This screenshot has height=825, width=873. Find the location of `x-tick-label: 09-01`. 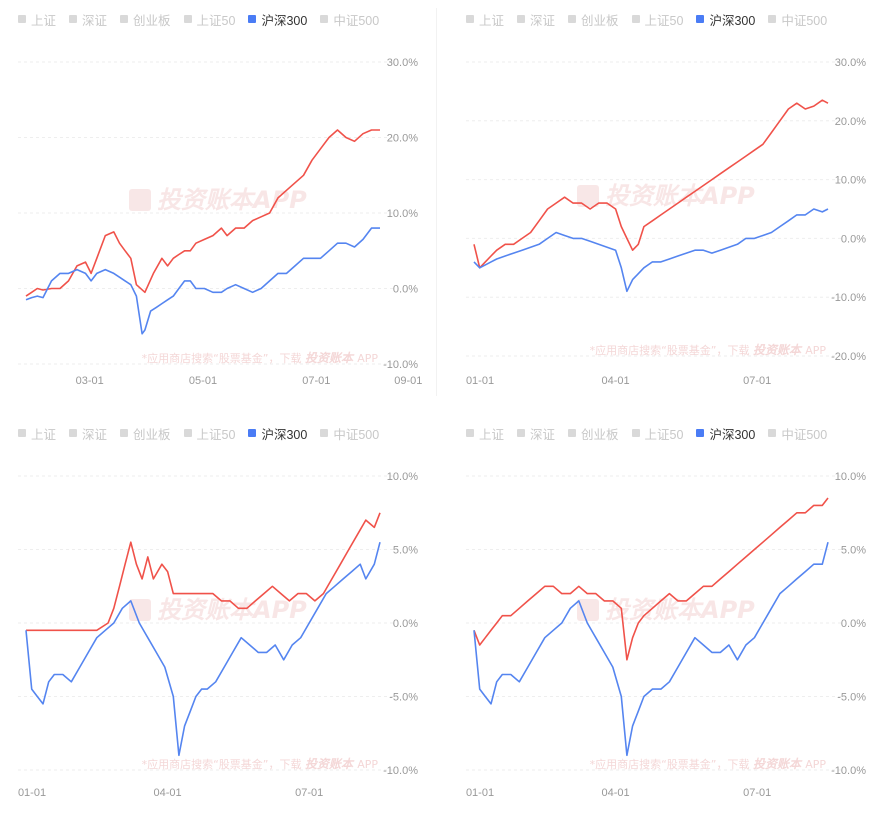

x-tick-label: 09-01 is located at coordinates (408, 381).